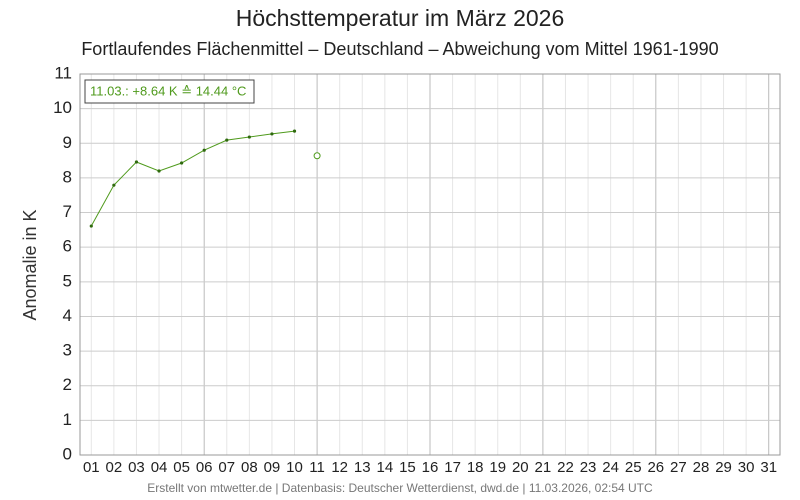  What do you see at coordinates (192, 178) in the screenshot?
I see `line` at bounding box center [192, 178].